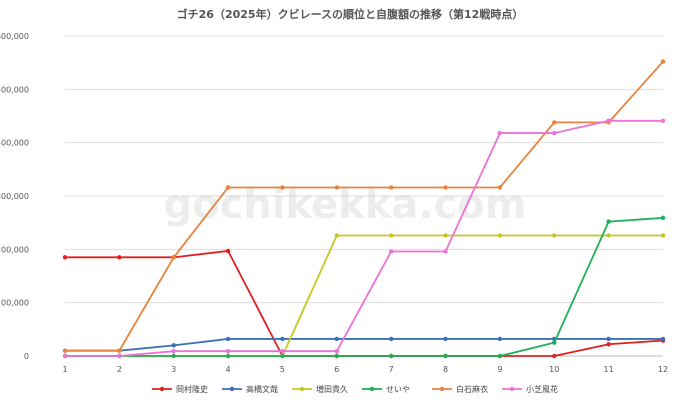  I want to click on x-tick-label: 2, so click(119, 369).